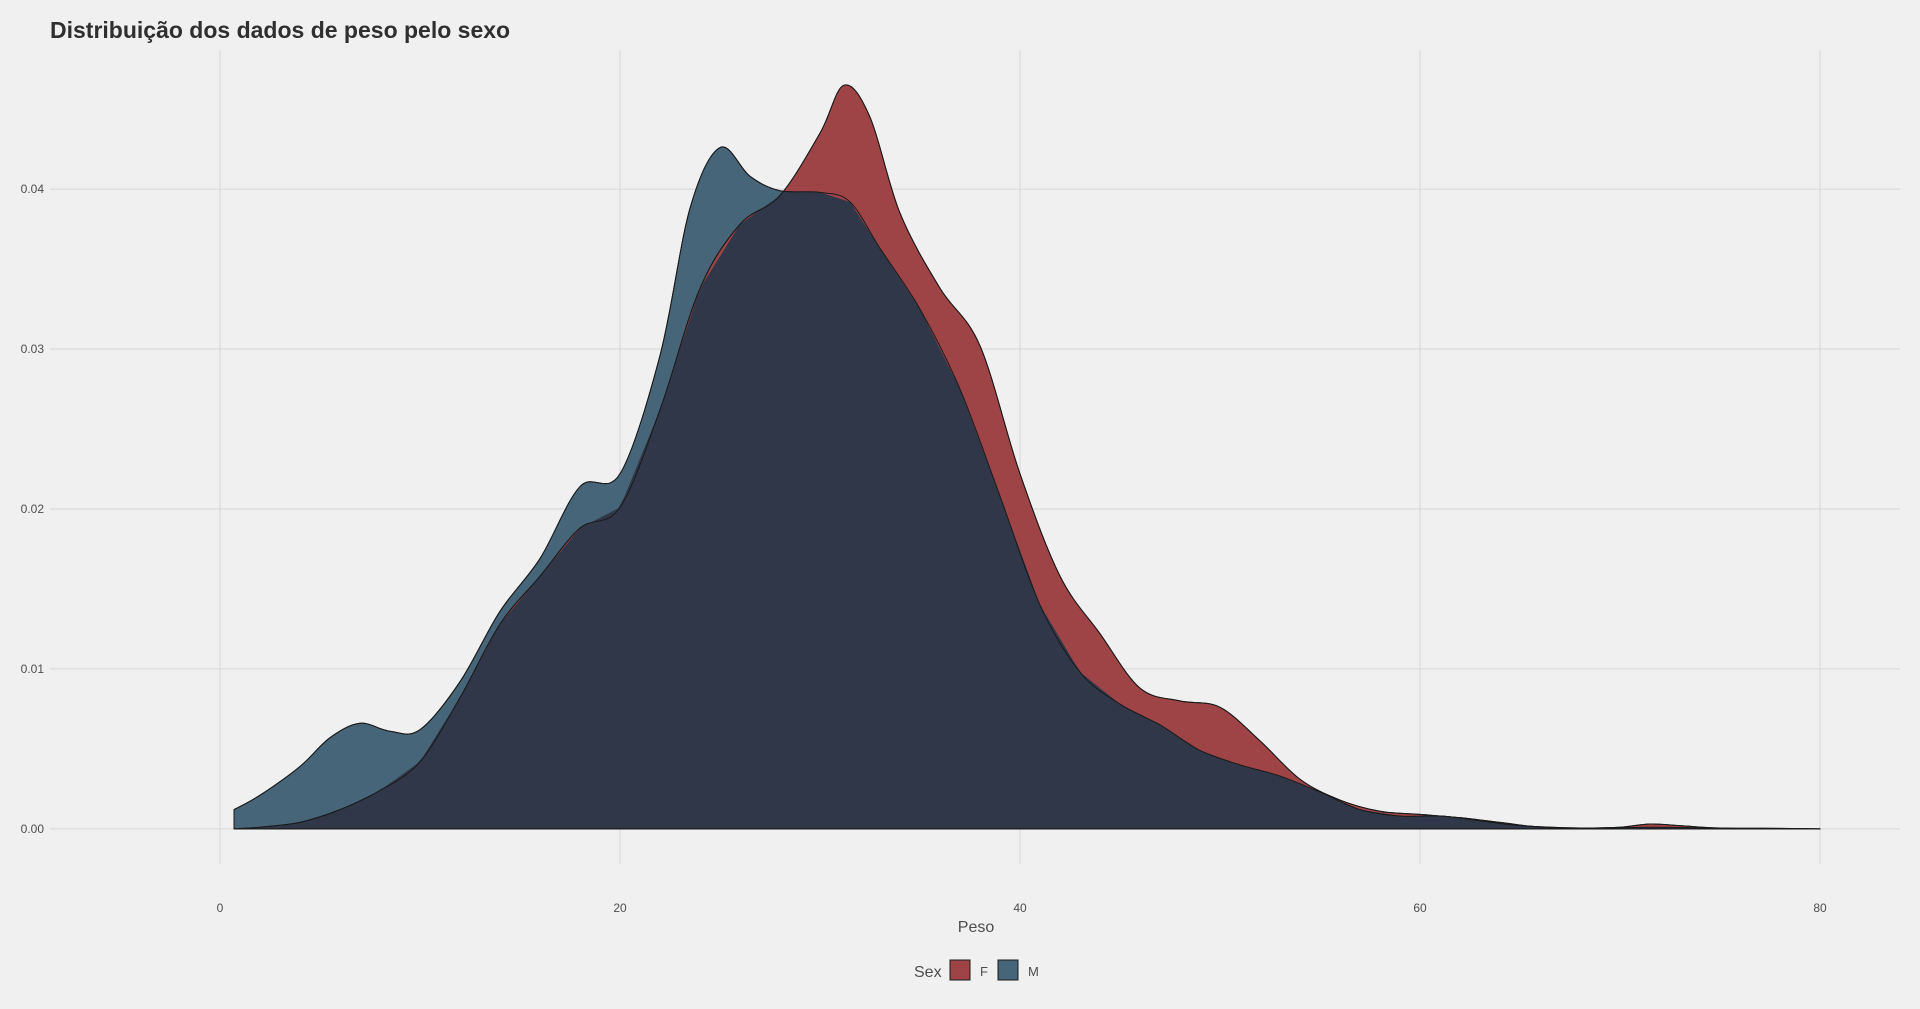 The width and height of the screenshot is (1920, 1009). What do you see at coordinates (620, 908) in the screenshot?
I see `x-tick-label-1: 20` at bounding box center [620, 908].